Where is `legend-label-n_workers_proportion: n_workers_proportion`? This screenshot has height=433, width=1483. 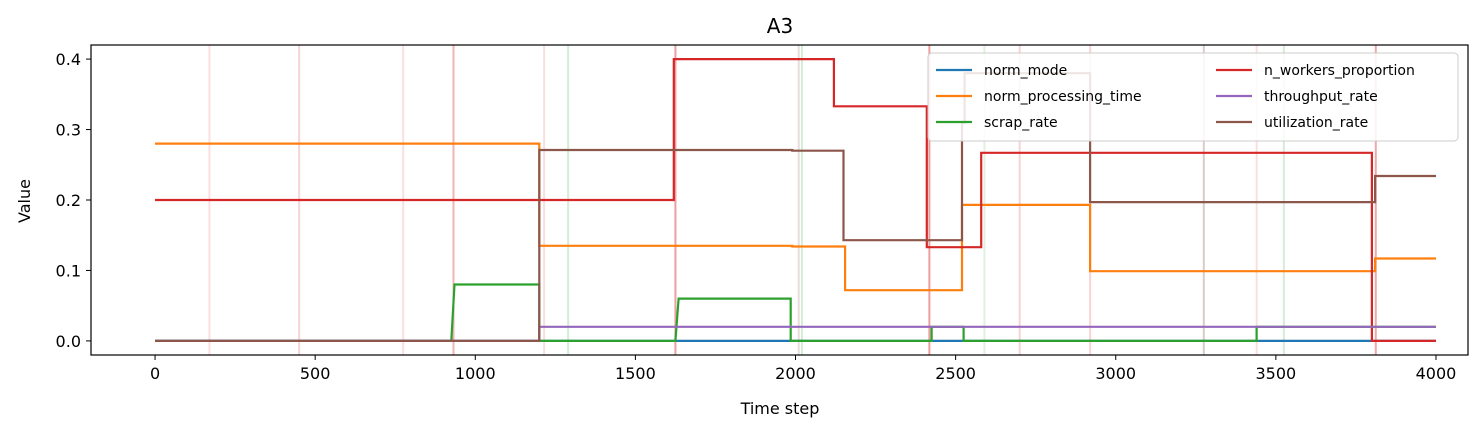
legend-label-n_workers_proportion: n_workers_proportion is located at coordinates (1339, 71).